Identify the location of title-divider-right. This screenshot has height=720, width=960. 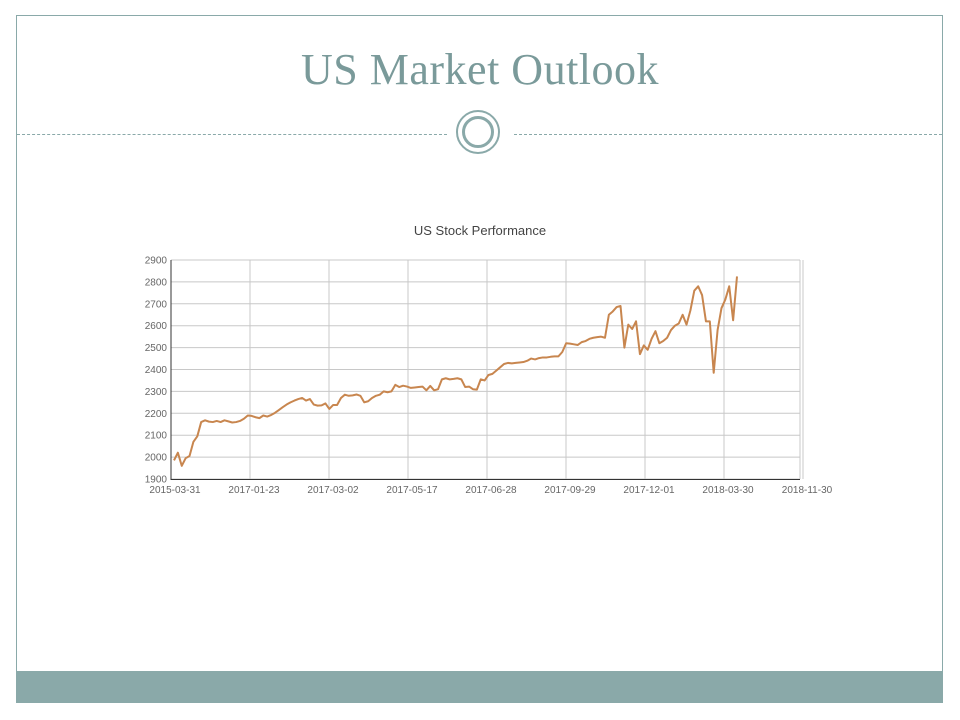
(728, 134).